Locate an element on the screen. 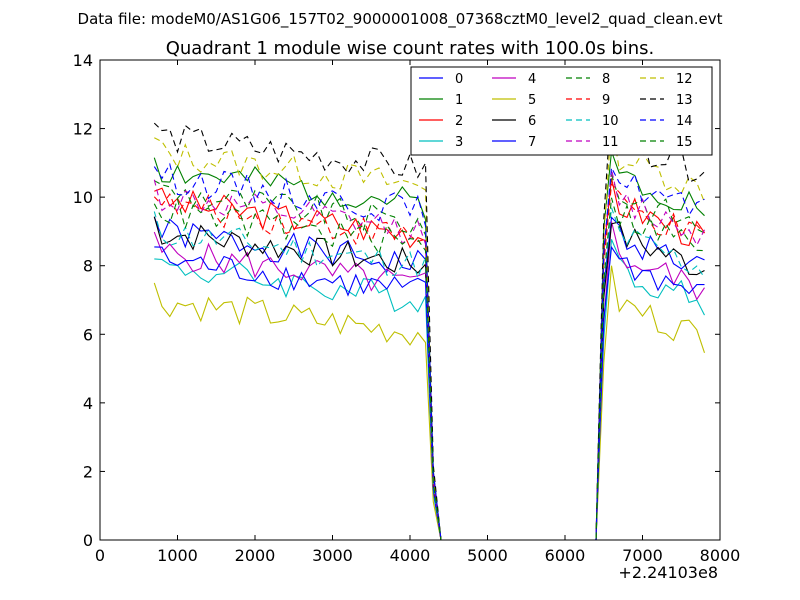 The height and width of the screenshot is (600, 800). x-tick-label: 4000 is located at coordinates (410, 555).